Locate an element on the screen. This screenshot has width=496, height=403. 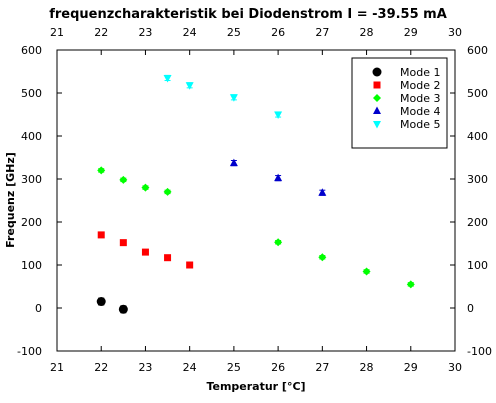
x-tick-label-top: 21 is located at coordinates (57, 32).